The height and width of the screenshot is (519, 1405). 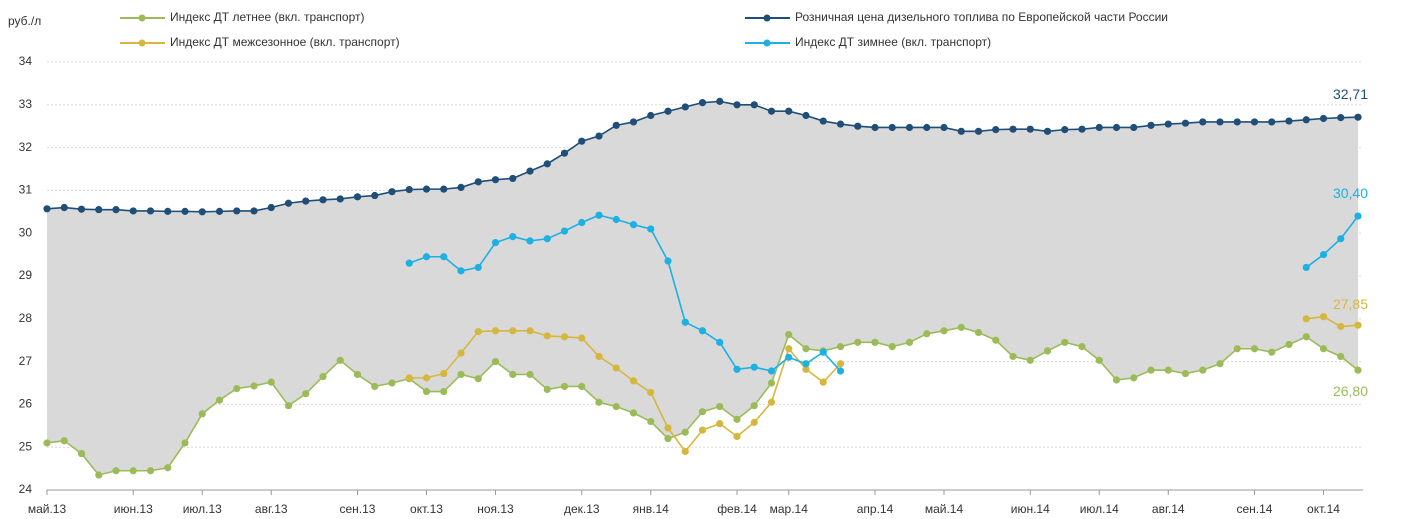 What do you see at coordinates (767, 43) in the screenshot?
I see `legend-marker` at bounding box center [767, 43].